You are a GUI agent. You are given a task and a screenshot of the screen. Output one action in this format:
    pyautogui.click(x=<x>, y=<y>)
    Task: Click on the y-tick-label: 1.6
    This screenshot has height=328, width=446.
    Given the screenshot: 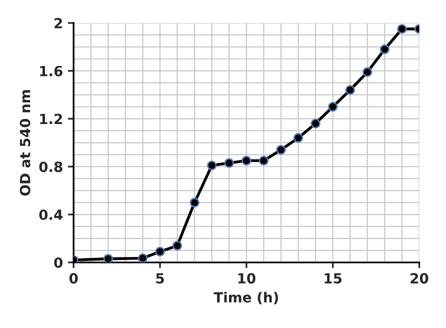 What is the action you would take?
    pyautogui.click(x=51, y=71)
    